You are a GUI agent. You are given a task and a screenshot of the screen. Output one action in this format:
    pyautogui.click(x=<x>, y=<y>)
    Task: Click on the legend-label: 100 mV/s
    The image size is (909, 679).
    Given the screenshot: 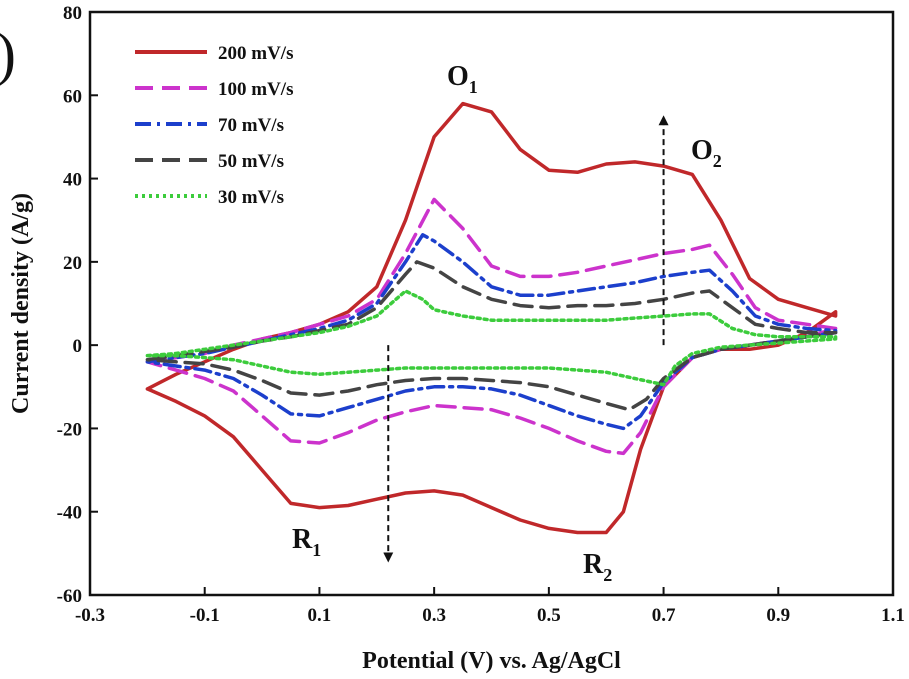 What is the action you would take?
    pyautogui.click(x=255, y=89)
    